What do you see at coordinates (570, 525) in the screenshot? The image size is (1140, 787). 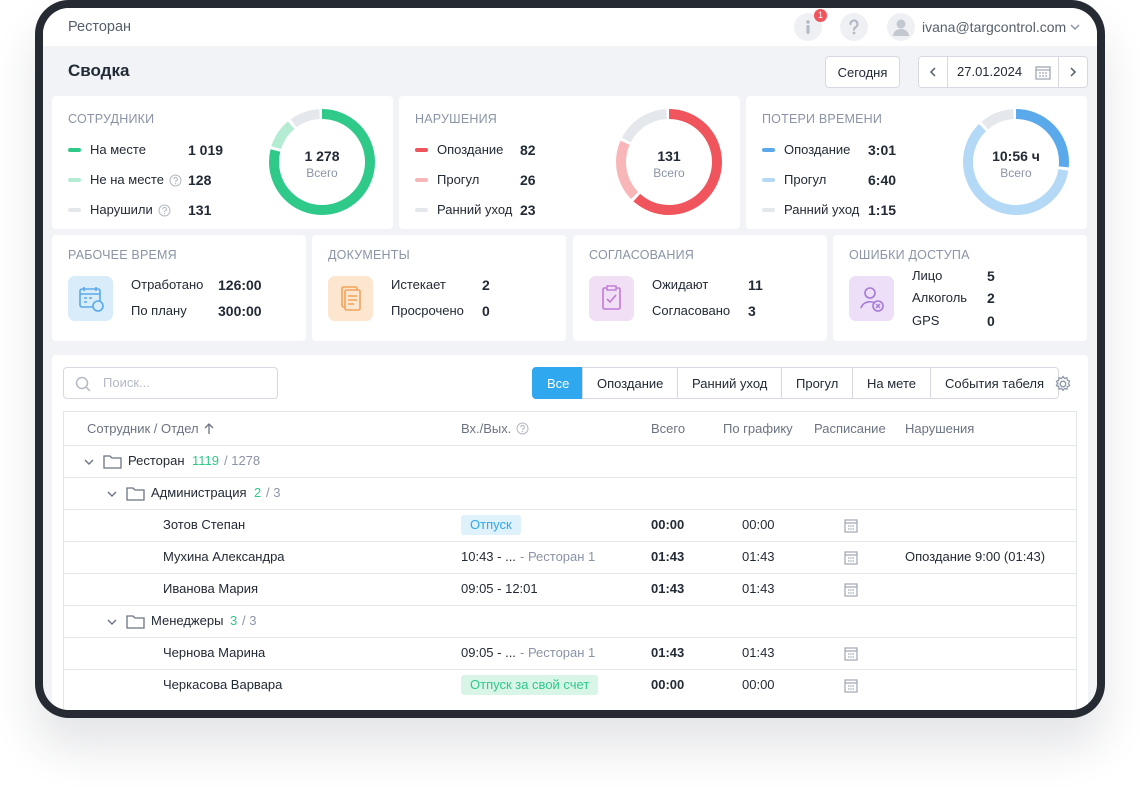 I see `table-row: Зотов Степан Отпуск 00:00 00:00` at bounding box center [570, 525].